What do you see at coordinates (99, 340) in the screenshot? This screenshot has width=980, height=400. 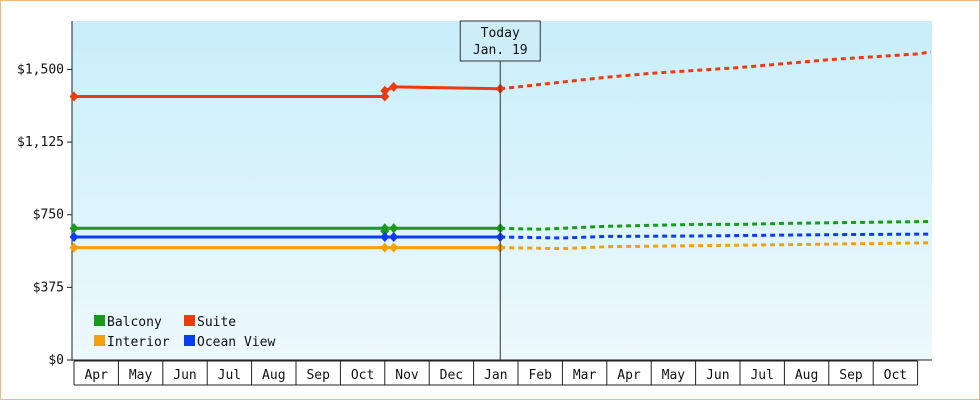 I see `legend-swatch-interior` at bounding box center [99, 340].